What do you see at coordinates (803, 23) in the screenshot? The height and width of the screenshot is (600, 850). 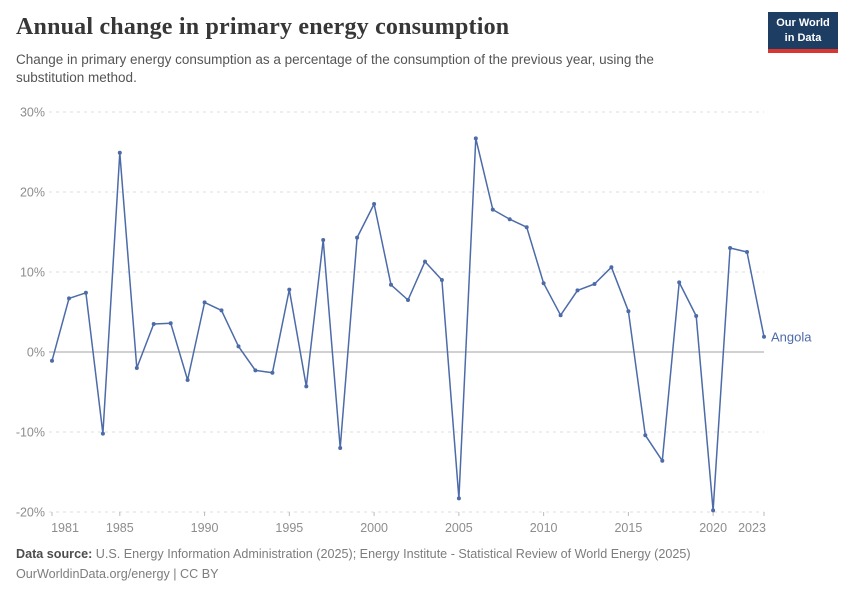 I see `owid-logo-line1: Our World` at bounding box center [803, 23].